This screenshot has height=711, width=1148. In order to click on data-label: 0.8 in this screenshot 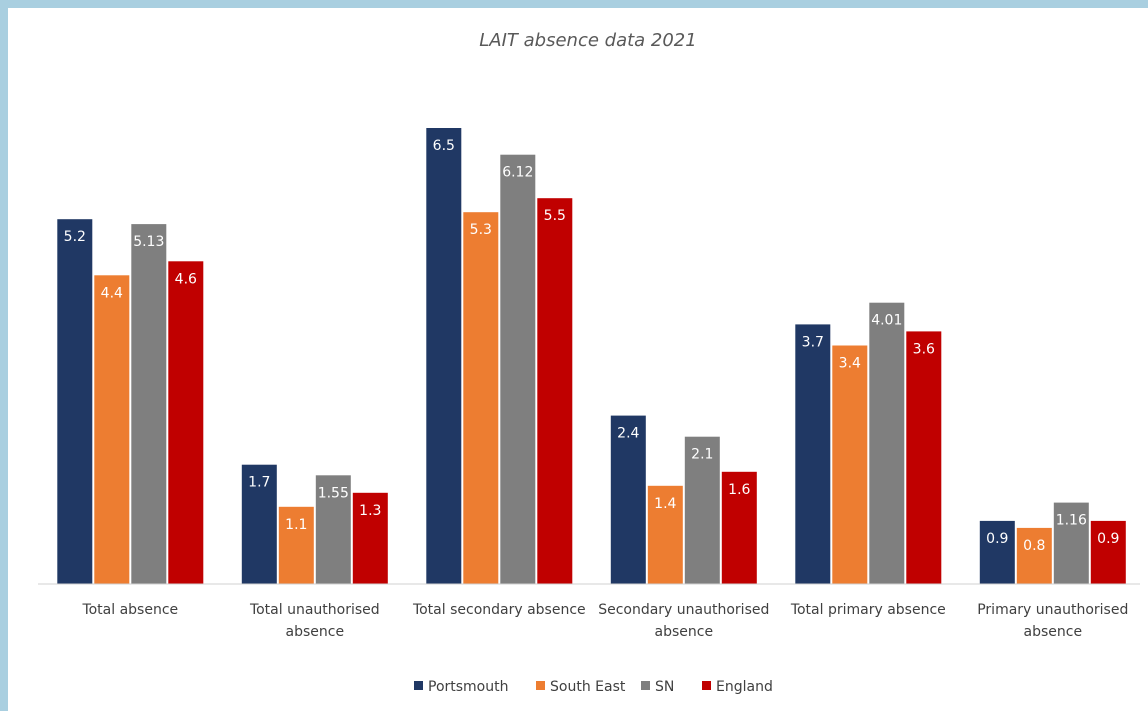, I will do `click(1034, 546)`.